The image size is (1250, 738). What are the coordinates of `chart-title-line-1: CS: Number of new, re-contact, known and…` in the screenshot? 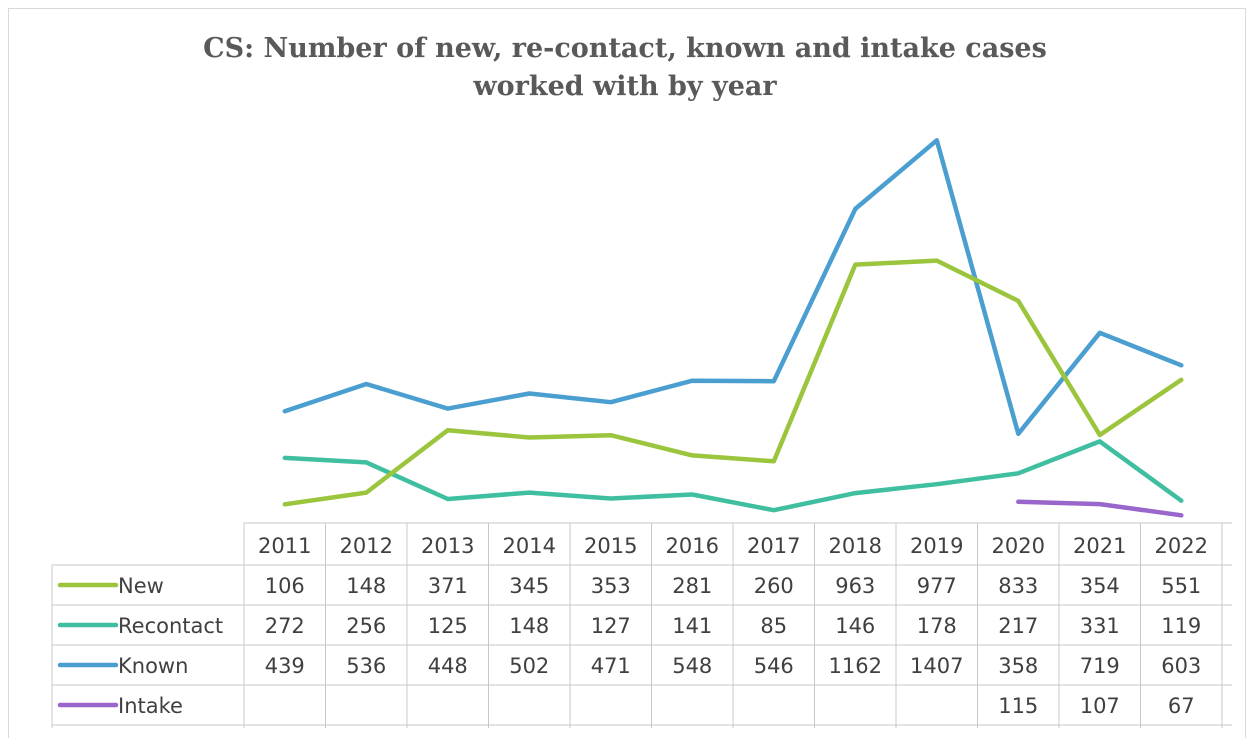 It's located at (625, 48).